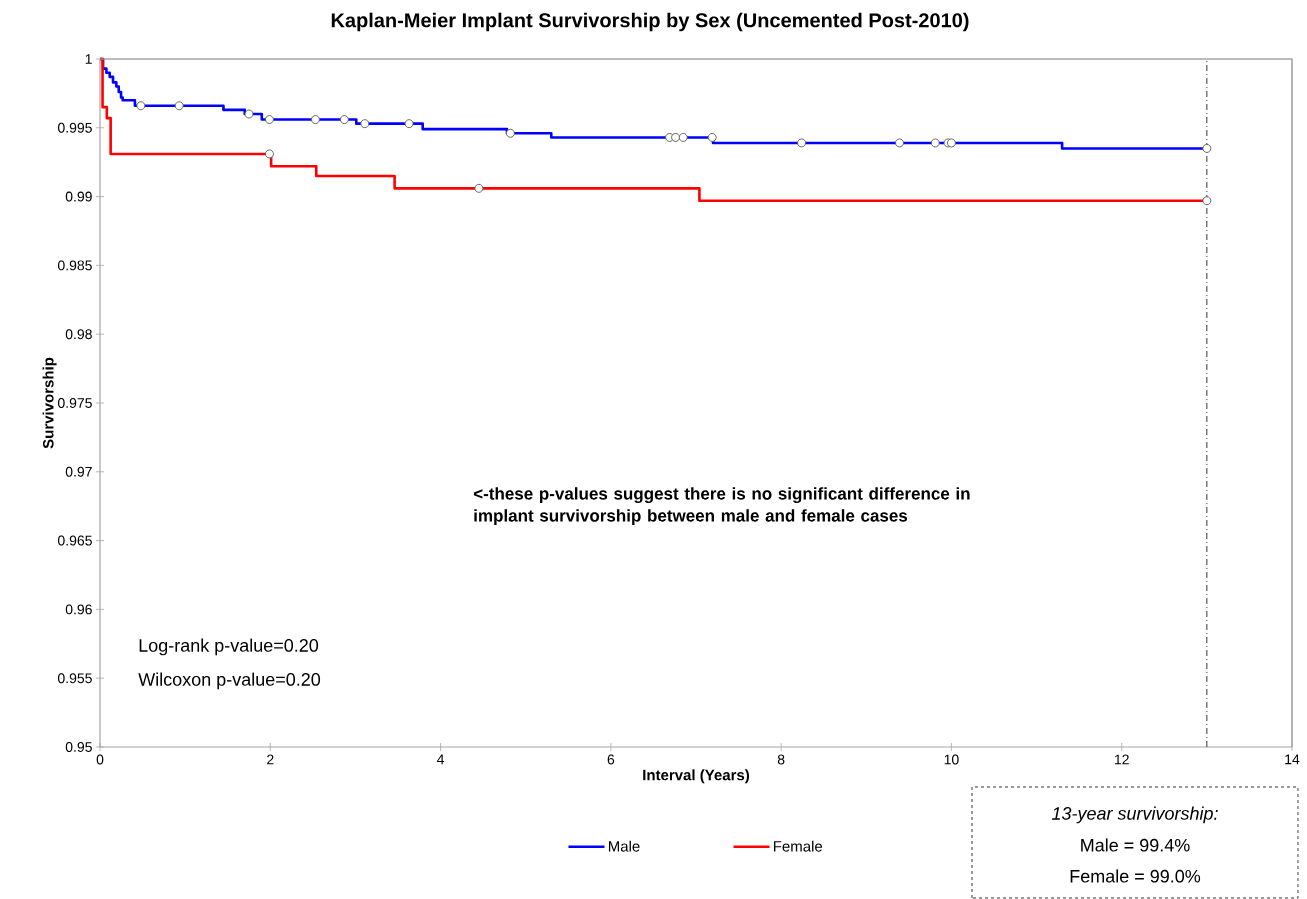 This screenshot has width=1307, height=899. Describe the element at coordinates (74, 265) in the screenshot. I see `y-tick-label: 0.985` at that location.